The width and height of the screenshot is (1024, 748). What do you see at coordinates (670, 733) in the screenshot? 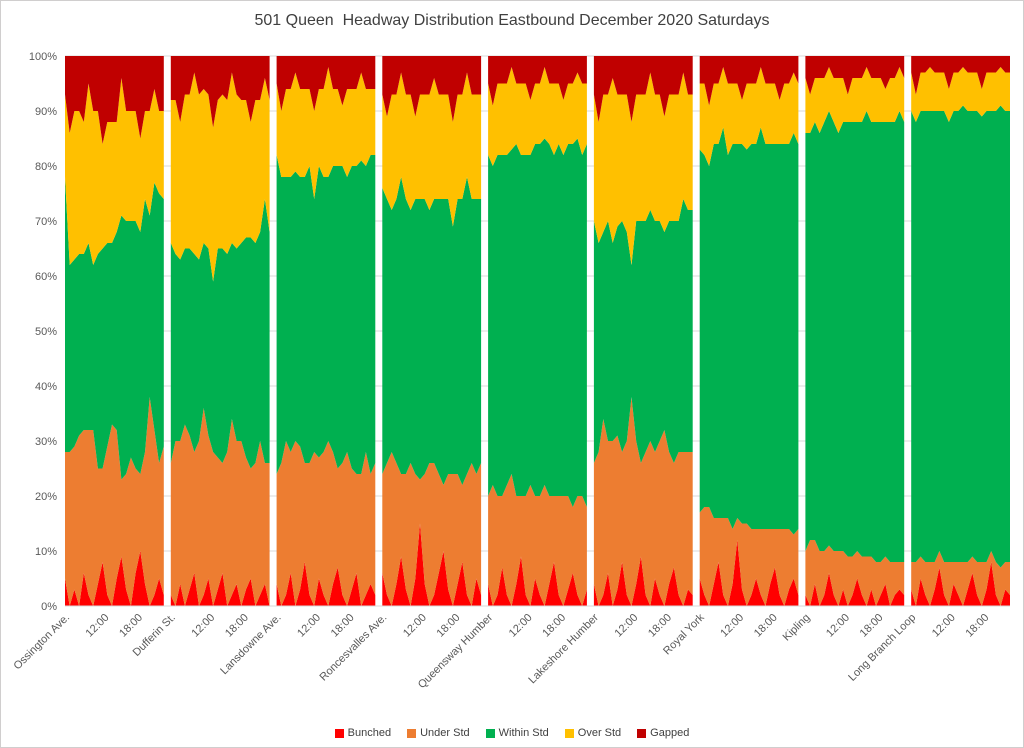
I see `legend-label: Gapped` at bounding box center [670, 733].